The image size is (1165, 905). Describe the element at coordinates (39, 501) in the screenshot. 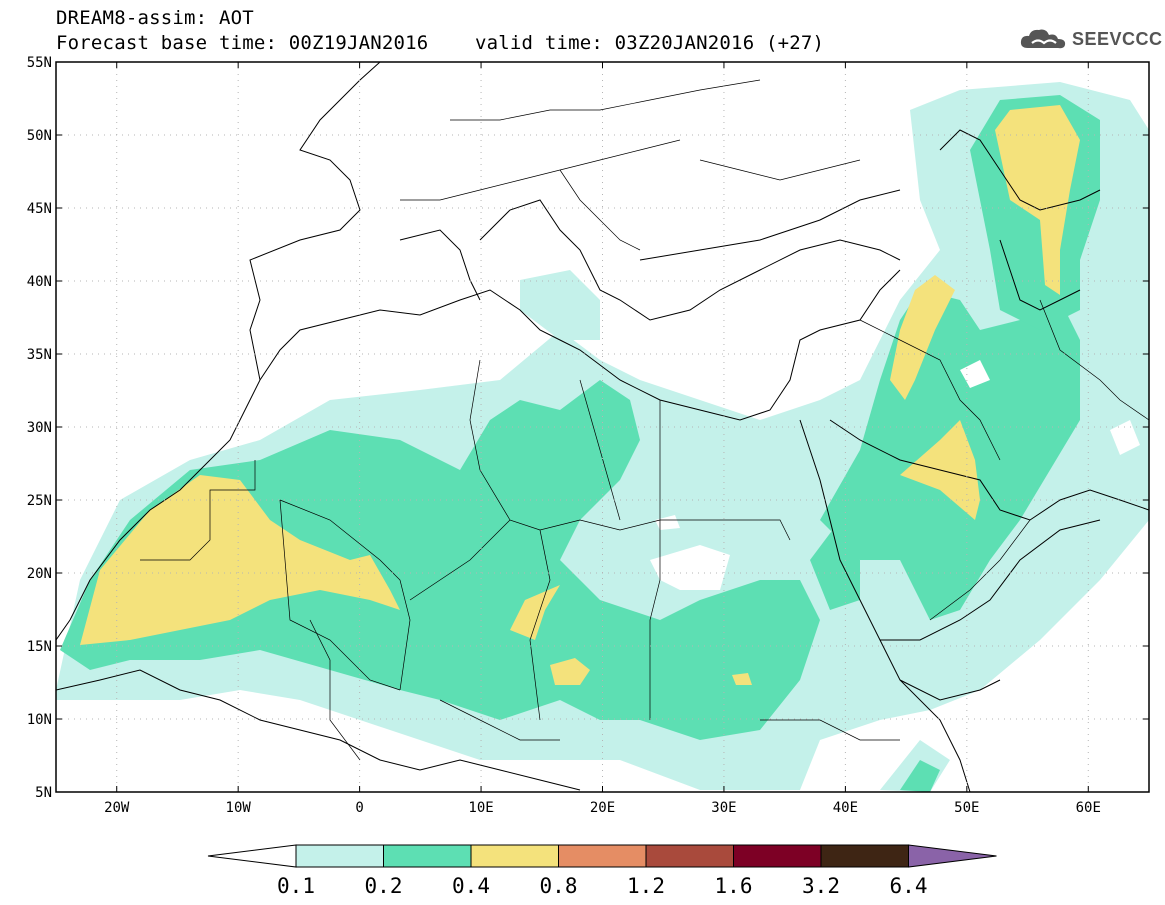

I see `lat-tick-label: 25N` at that location.